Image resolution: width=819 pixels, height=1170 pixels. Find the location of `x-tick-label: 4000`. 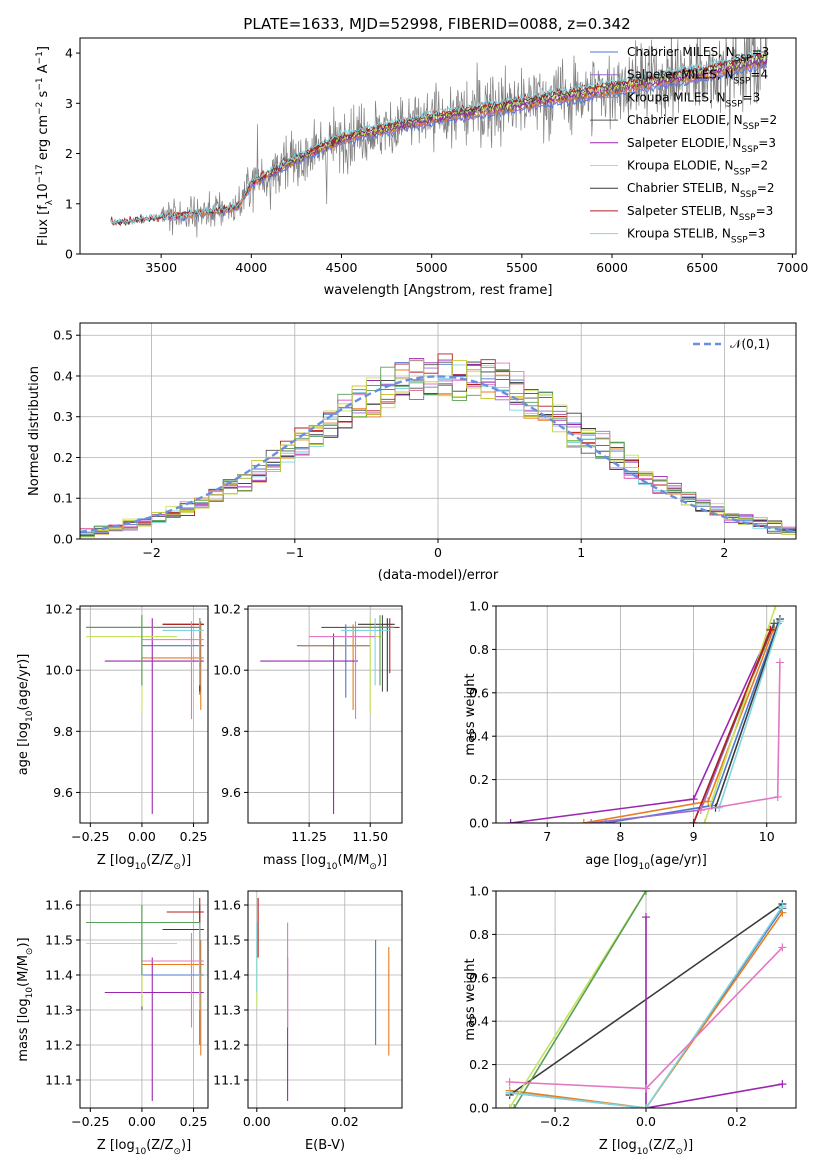

x-tick-label: 4000 is located at coordinates (251, 267).